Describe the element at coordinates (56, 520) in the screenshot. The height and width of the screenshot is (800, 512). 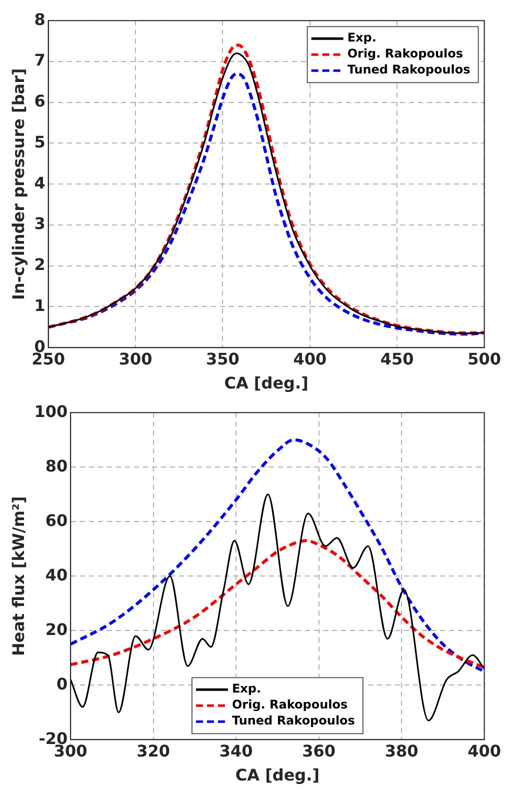
I see `y-tick-label: 60` at that location.